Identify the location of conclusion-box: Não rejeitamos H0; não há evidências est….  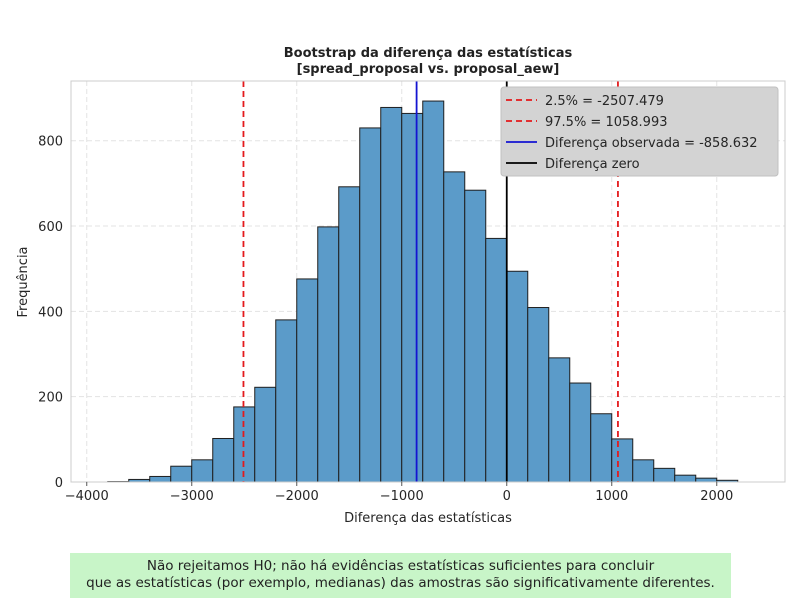
(400, 575).